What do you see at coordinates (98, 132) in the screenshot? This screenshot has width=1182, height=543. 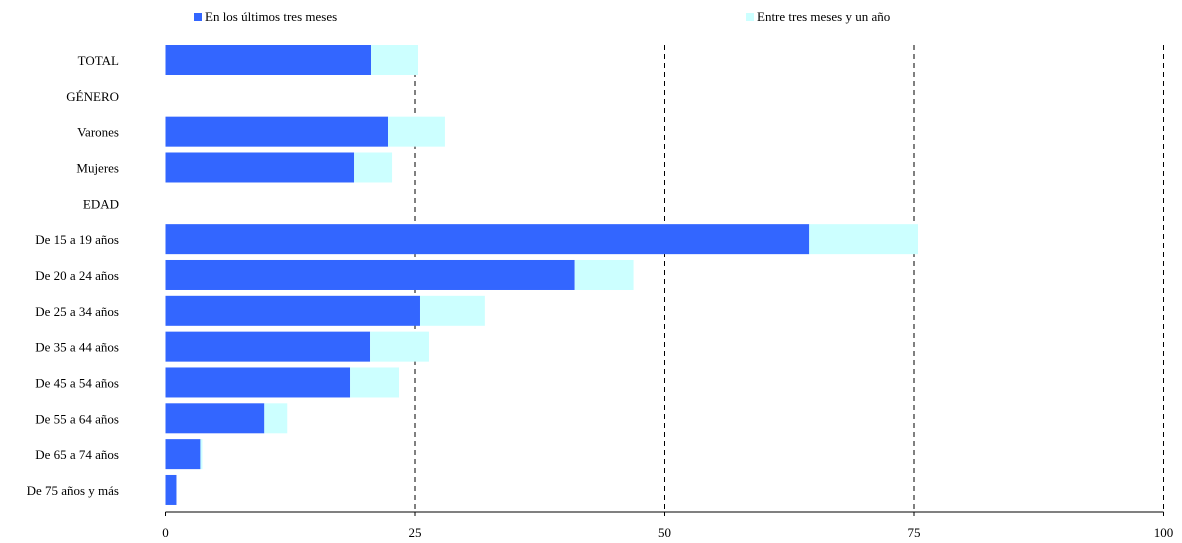 I see `category-label-2: Varones` at bounding box center [98, 132].